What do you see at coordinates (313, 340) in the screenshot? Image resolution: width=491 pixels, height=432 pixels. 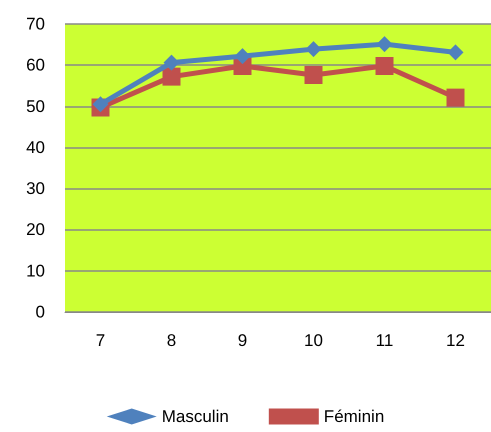 I see `x-tick-label: 10` at bounding box center [313, 340].